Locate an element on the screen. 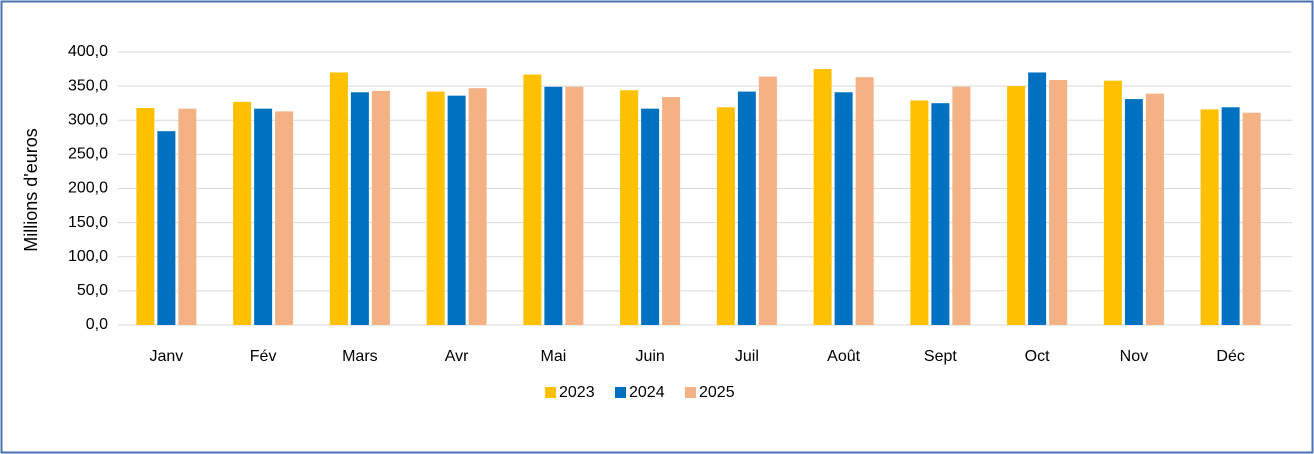 The width and height of the screenshot is (1314, 454). y-tick-label: 400,0 is located at coordinates (88, 51).